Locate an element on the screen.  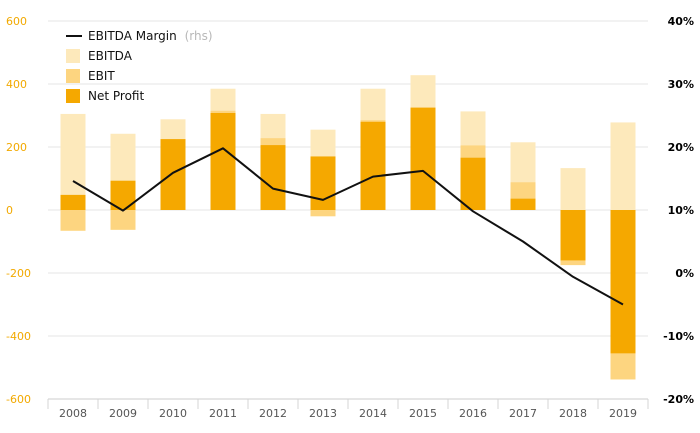
right-tick-label: -20% is located at coordinates (678, 399).